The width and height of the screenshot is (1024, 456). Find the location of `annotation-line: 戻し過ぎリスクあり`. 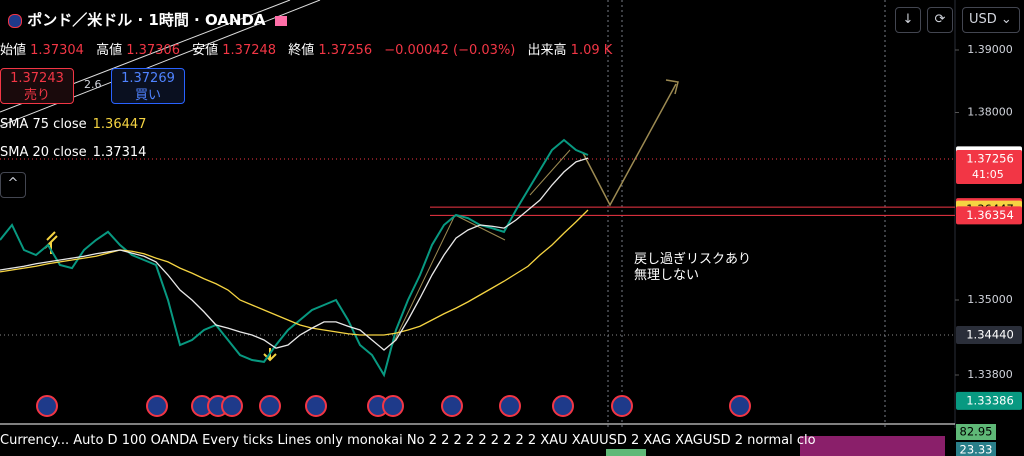

annotation-line: 戻し過ぎリスクあり is located at coordinates (693, 259).